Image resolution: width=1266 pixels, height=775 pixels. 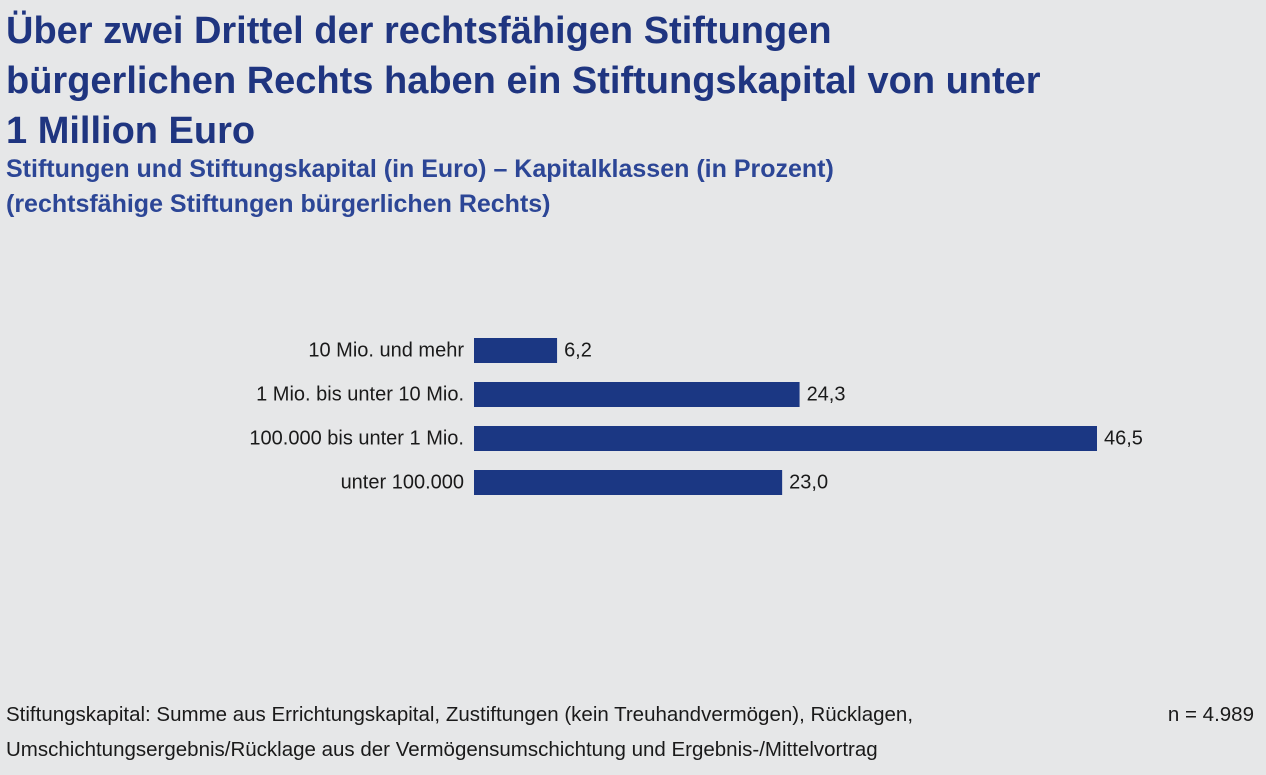 I want to click on value-label: 24,3, so click(x=826, y=395).